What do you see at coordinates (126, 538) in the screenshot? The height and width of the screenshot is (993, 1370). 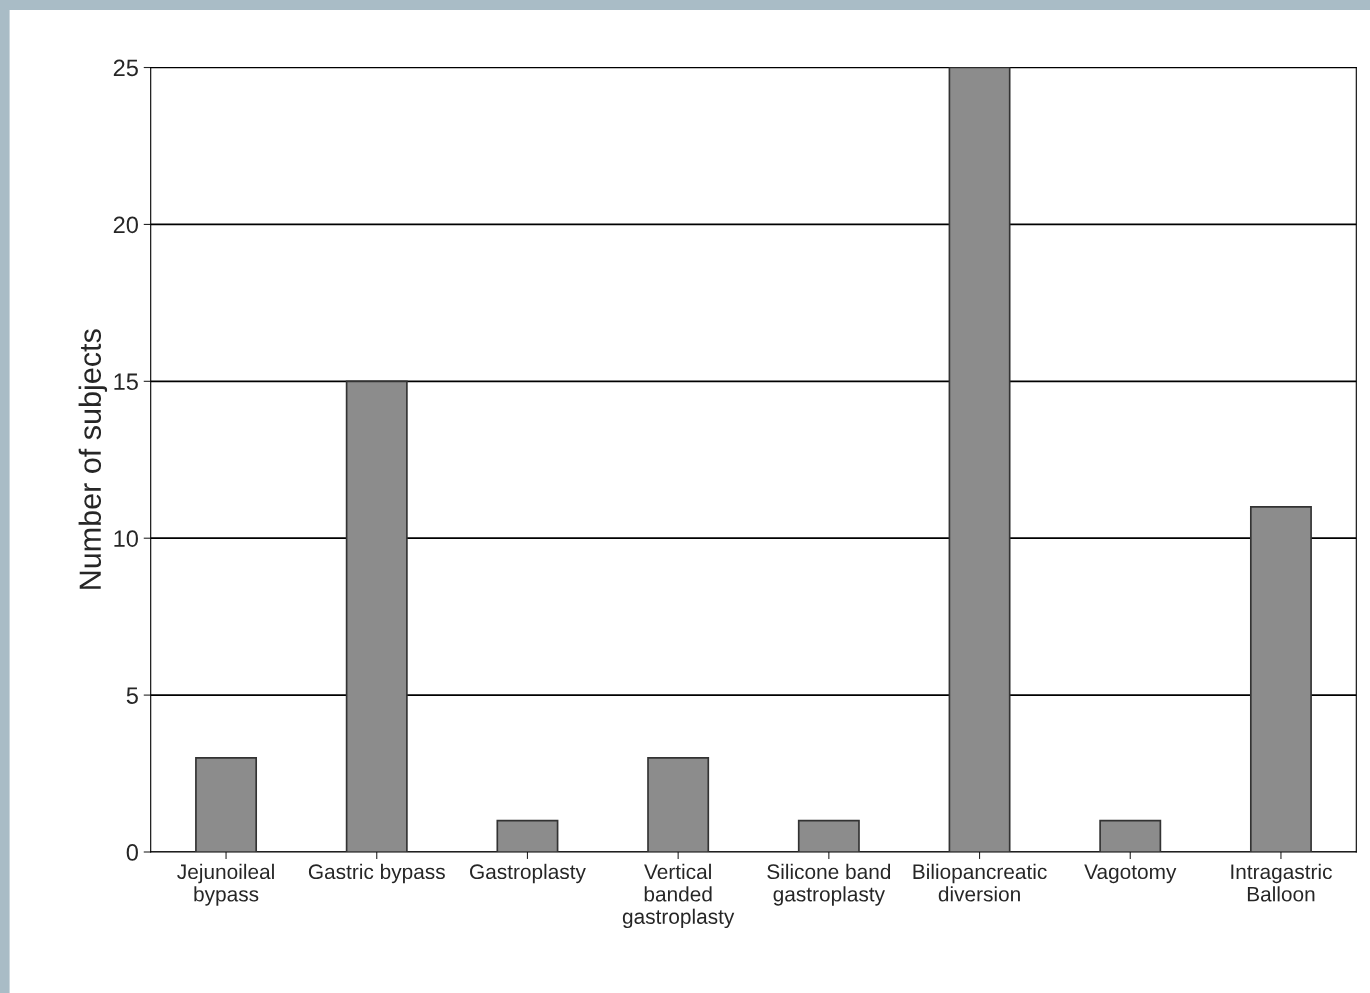 I see `y-tick-label: 10` at bounding box center [126, 538].